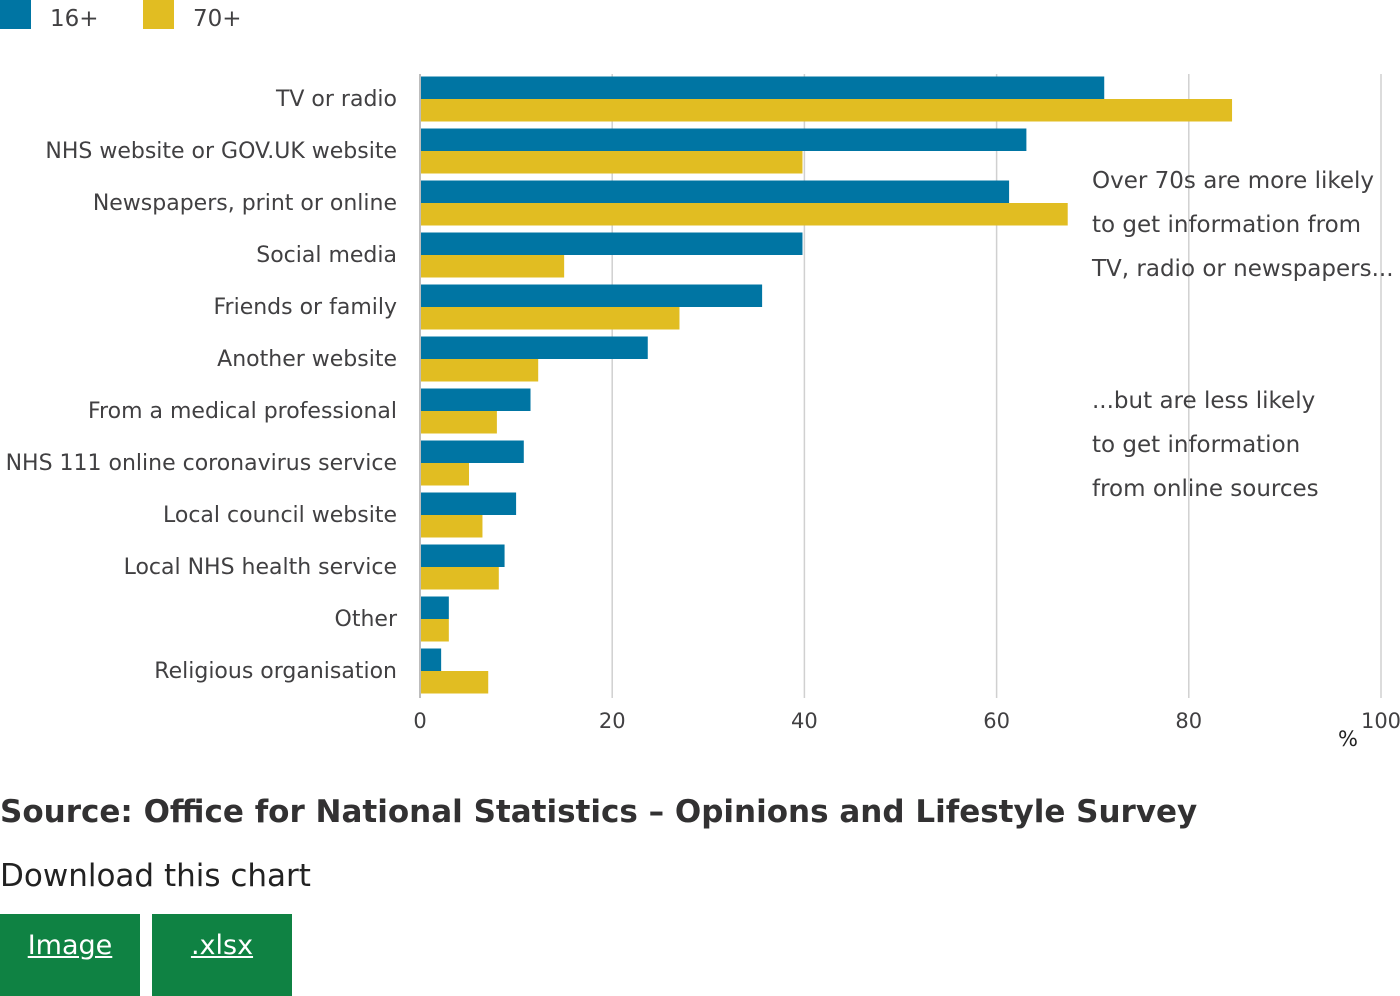 This screenshot has width=1400, height=996. I want to click on x-tick-label: 0, so click(419, 721).